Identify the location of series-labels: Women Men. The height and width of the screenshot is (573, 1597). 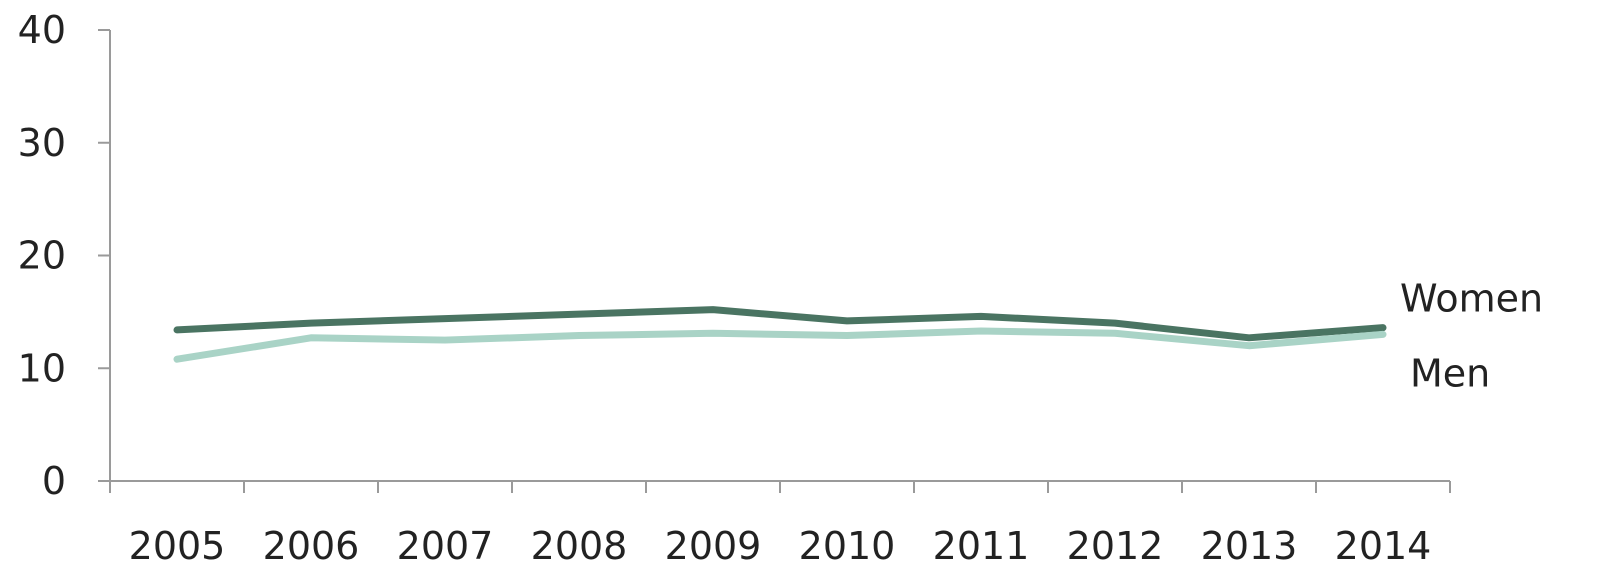
(1471, 336).